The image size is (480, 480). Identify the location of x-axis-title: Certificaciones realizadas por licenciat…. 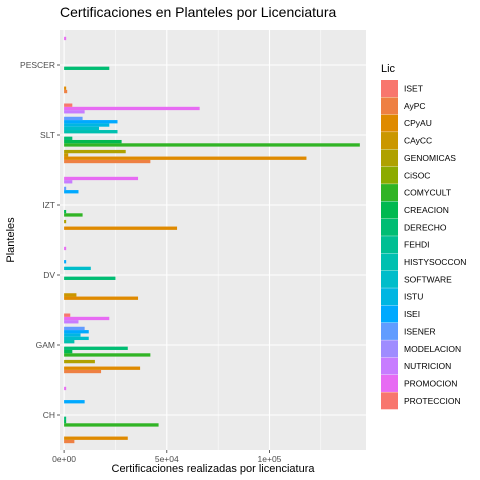
(214, 469).